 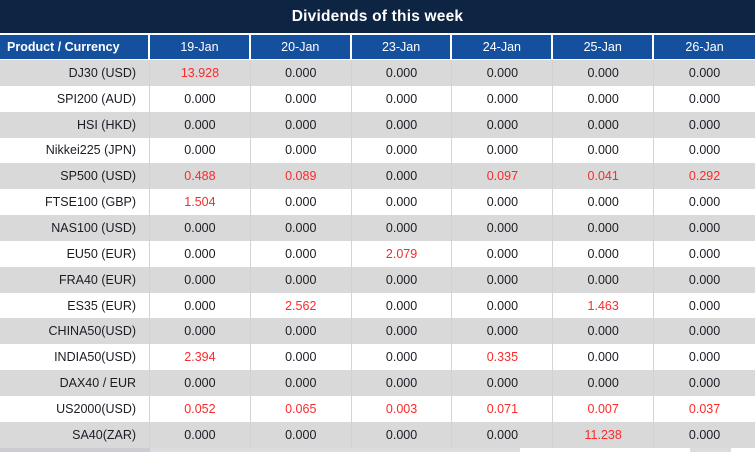 I want to click on bottom-strip-left, so click(x=75, y=449).